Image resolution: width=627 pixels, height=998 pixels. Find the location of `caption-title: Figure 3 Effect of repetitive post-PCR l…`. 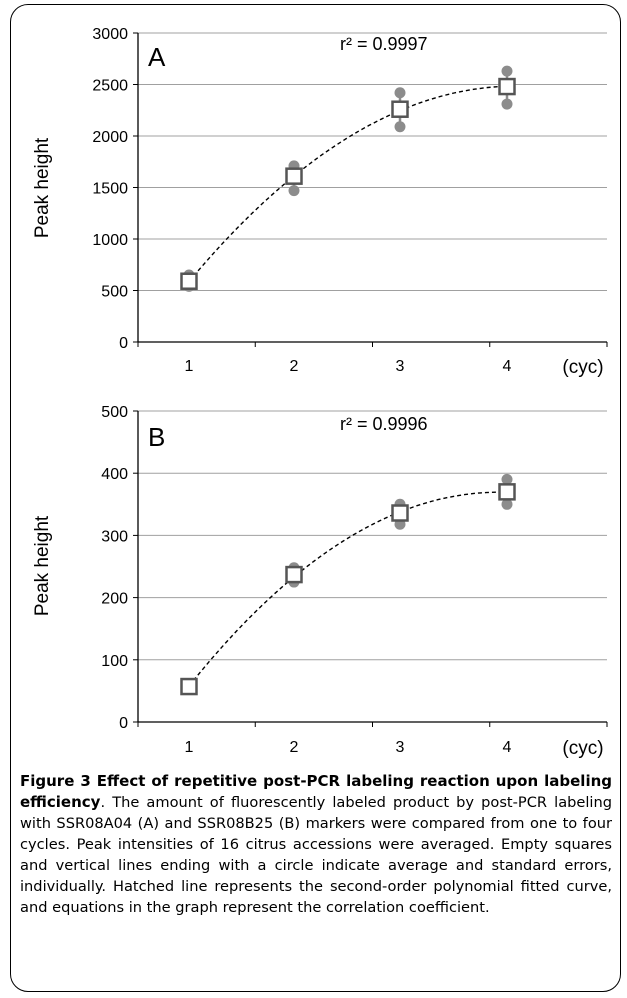

caption-title: Figure 3 Effect of repetitive post-PCR l… is located at coordinates (316, 791).